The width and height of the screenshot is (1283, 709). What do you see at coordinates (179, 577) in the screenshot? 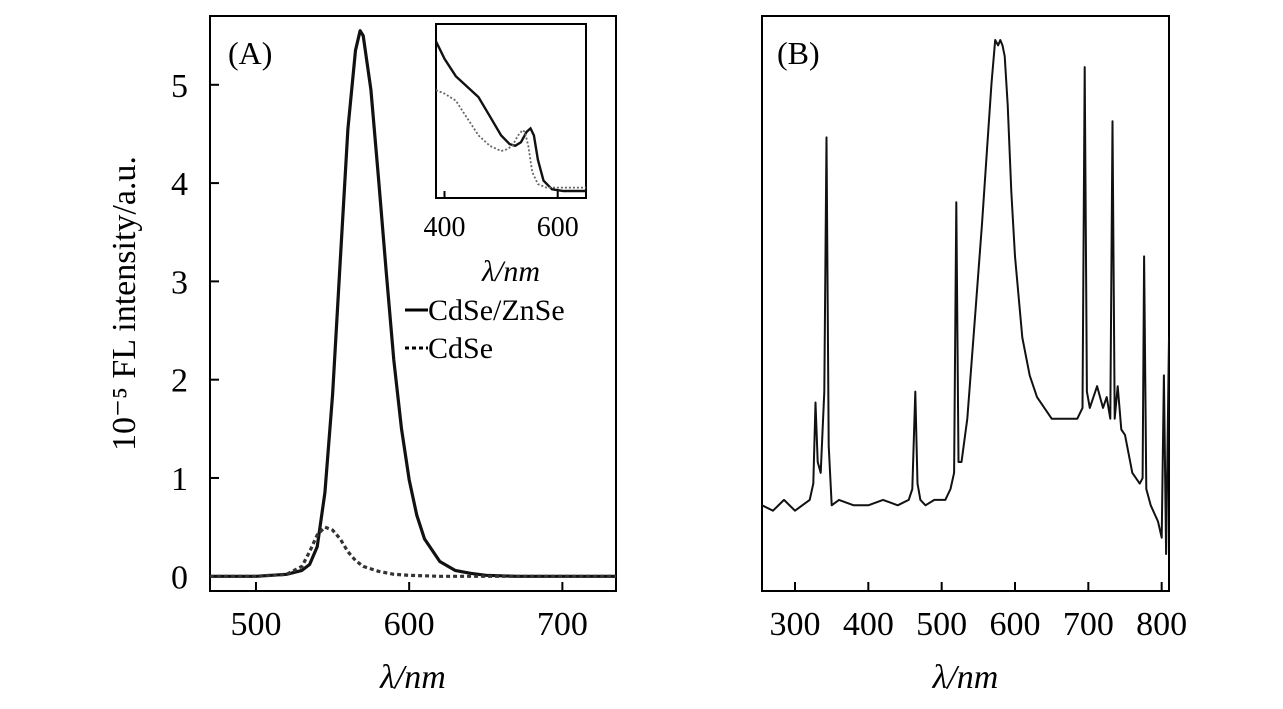
I see `y-tick-label-a: 0` at bounding box center [179, 577].